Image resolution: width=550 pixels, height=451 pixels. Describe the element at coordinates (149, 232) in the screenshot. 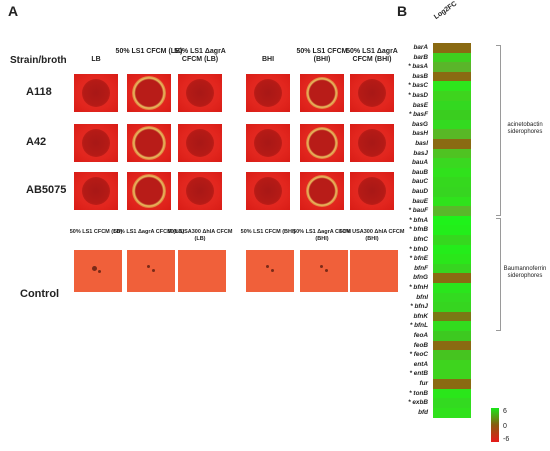

I see `control-column-header: 50% LS1 ΔagrA CFCM (LB)` at that location.